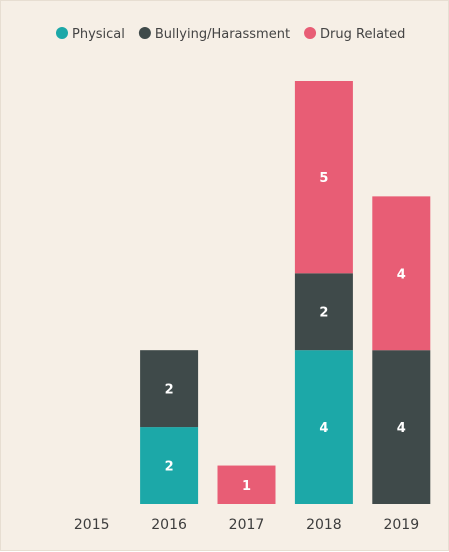  I want to click on legend-label-drug-related: Drug Related, so click(362, 34).